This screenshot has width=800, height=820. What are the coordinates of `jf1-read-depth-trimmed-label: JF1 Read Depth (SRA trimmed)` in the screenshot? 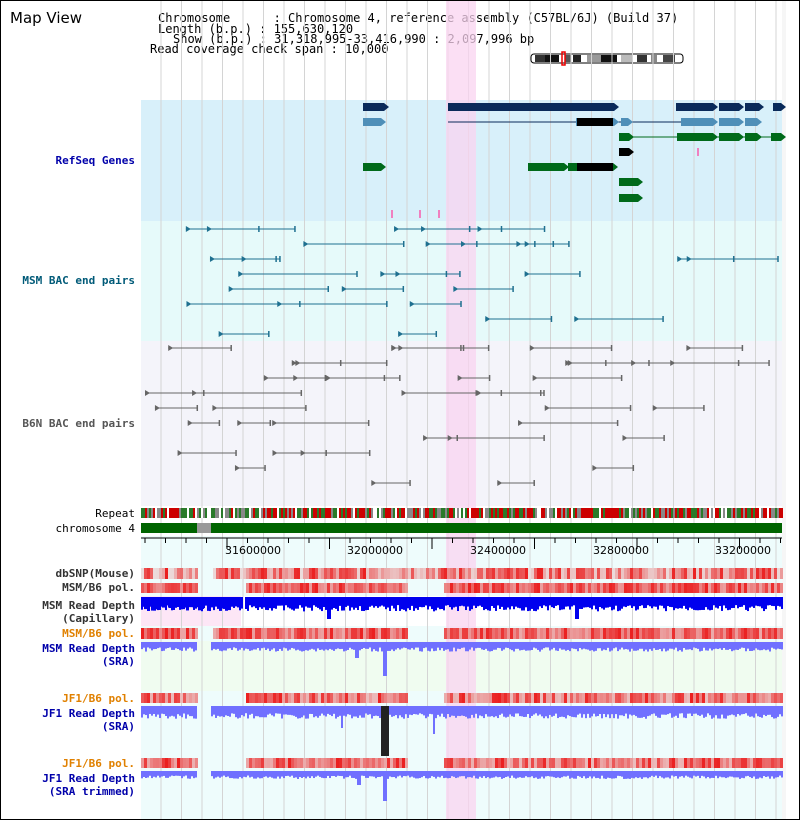 It's located at (88, 785).